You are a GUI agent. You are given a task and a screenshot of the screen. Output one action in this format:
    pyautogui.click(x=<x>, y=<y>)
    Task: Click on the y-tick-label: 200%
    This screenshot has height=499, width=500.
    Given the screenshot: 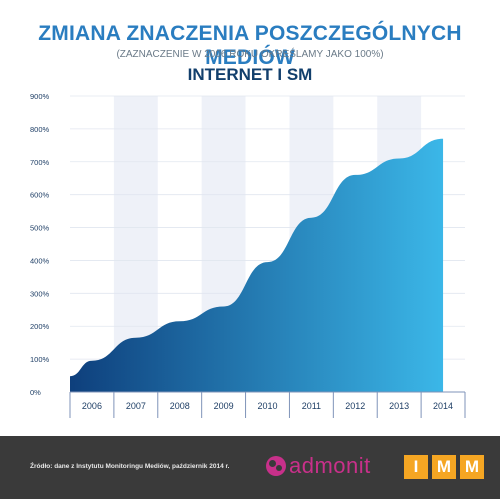 What is the action you would take?
    pyautogui.click(x=40, y=326)
    